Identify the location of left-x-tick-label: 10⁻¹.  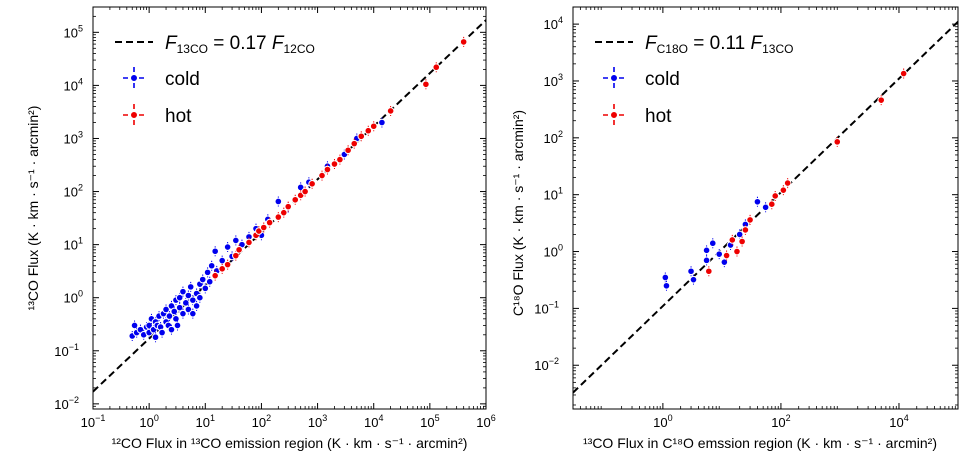
(93, 421).